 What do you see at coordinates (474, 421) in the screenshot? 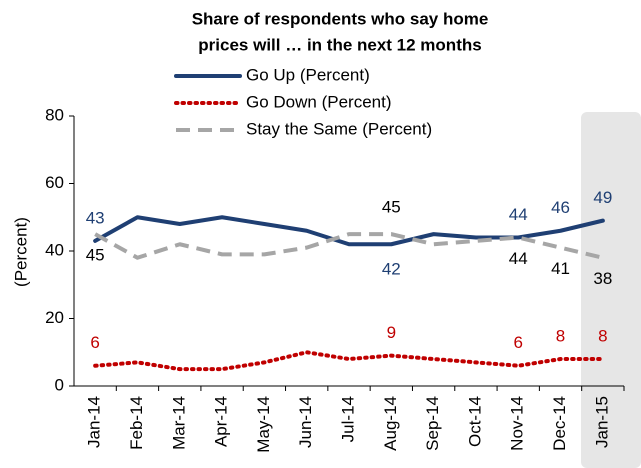
I see `x-tick-label: Oct-14` at bounding box center [474, 421].